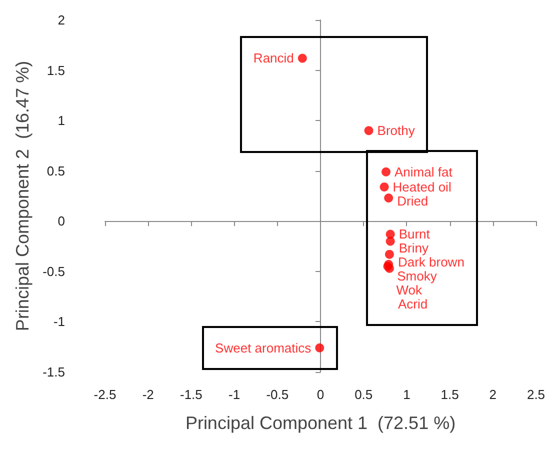 This screenshot has width=550, height=450. I want to click on data-label: Sweet aromatics, so click(263, 348).